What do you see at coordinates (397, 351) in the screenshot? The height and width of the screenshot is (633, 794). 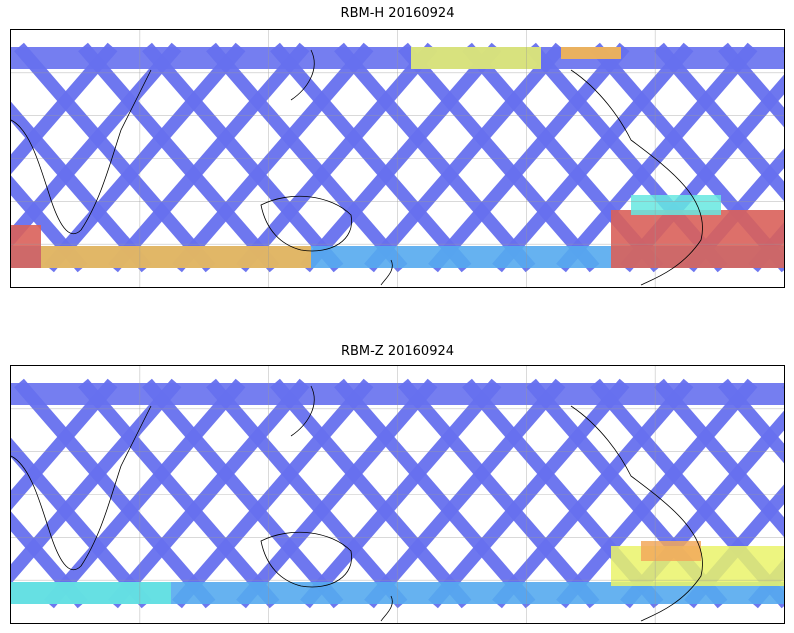 I see `panel-title-bottom: RBM-Z 20160924` at bounding box center [397, 351].